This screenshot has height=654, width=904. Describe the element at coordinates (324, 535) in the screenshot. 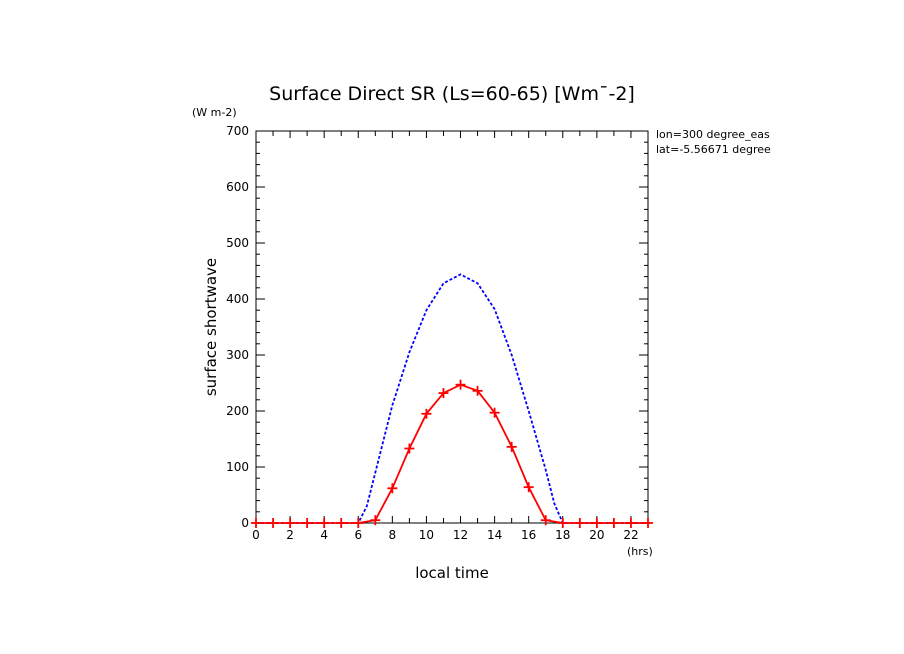

I see `x-tick-label: 4` at that location.